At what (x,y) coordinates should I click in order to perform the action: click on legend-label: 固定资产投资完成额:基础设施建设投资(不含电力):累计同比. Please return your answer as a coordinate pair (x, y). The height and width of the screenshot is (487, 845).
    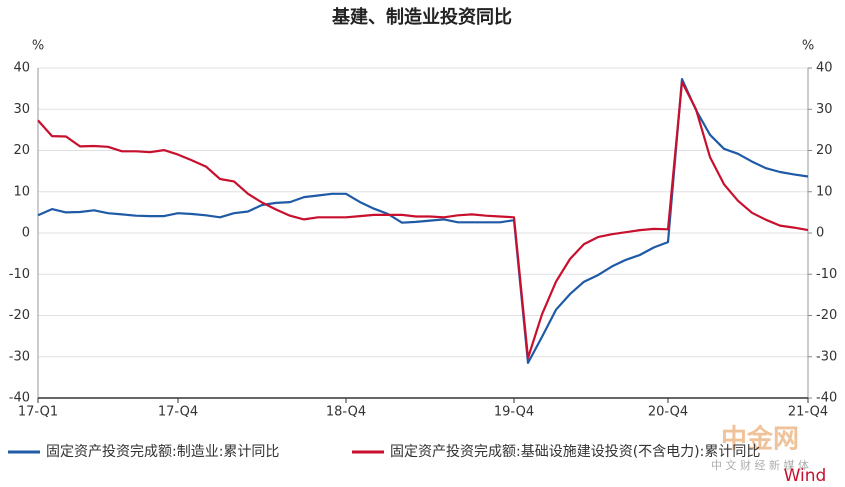
    Looking at the image, I should click on (575, 451).